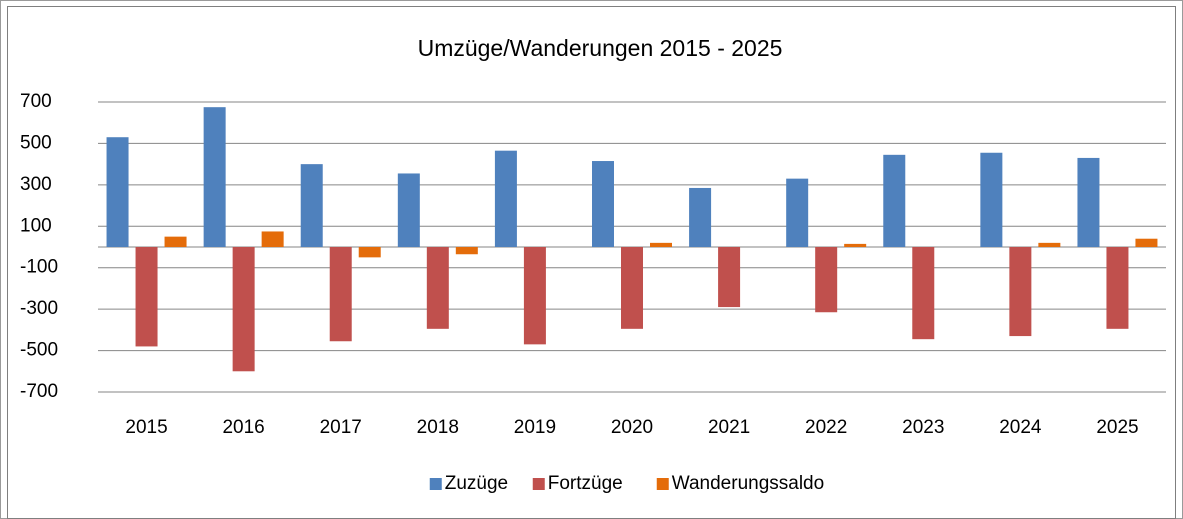 Image resolution: width=1183 pixels, height=519 pixels. Describe the element at coordinates (1020, 427) in the screenshot. I see `x-tick-label: 2024` at that location.